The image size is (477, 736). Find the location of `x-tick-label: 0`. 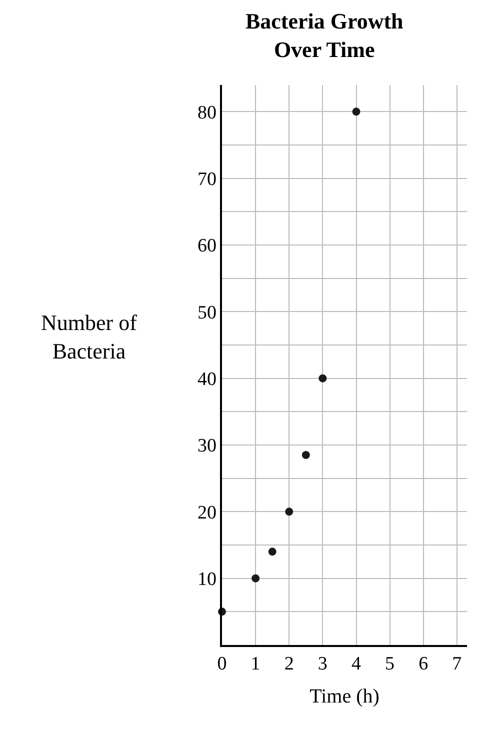

x-tick-label: 0 is located at coordinates (222, 664).